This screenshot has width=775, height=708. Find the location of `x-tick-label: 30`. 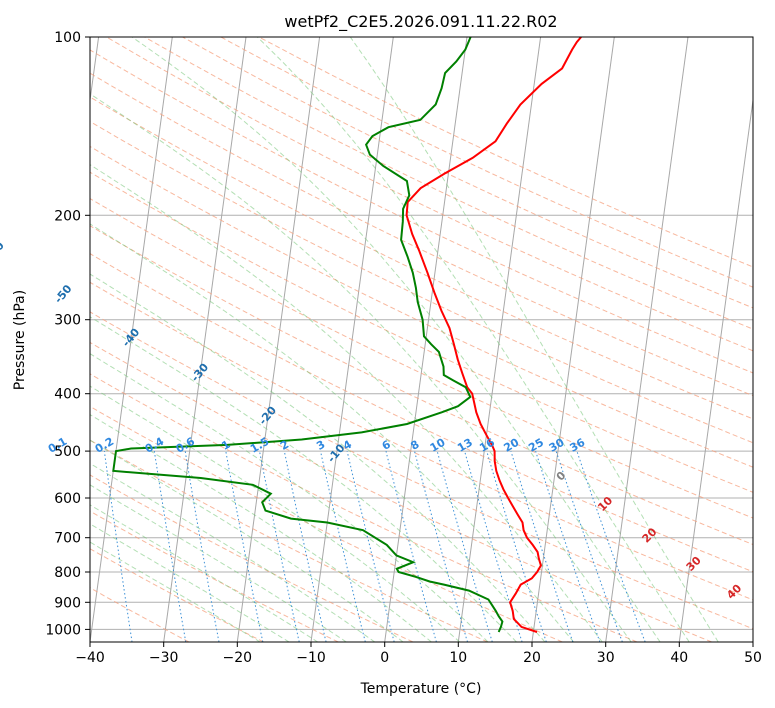

x-tick-label: 30 is located at coordinates (606, 658).